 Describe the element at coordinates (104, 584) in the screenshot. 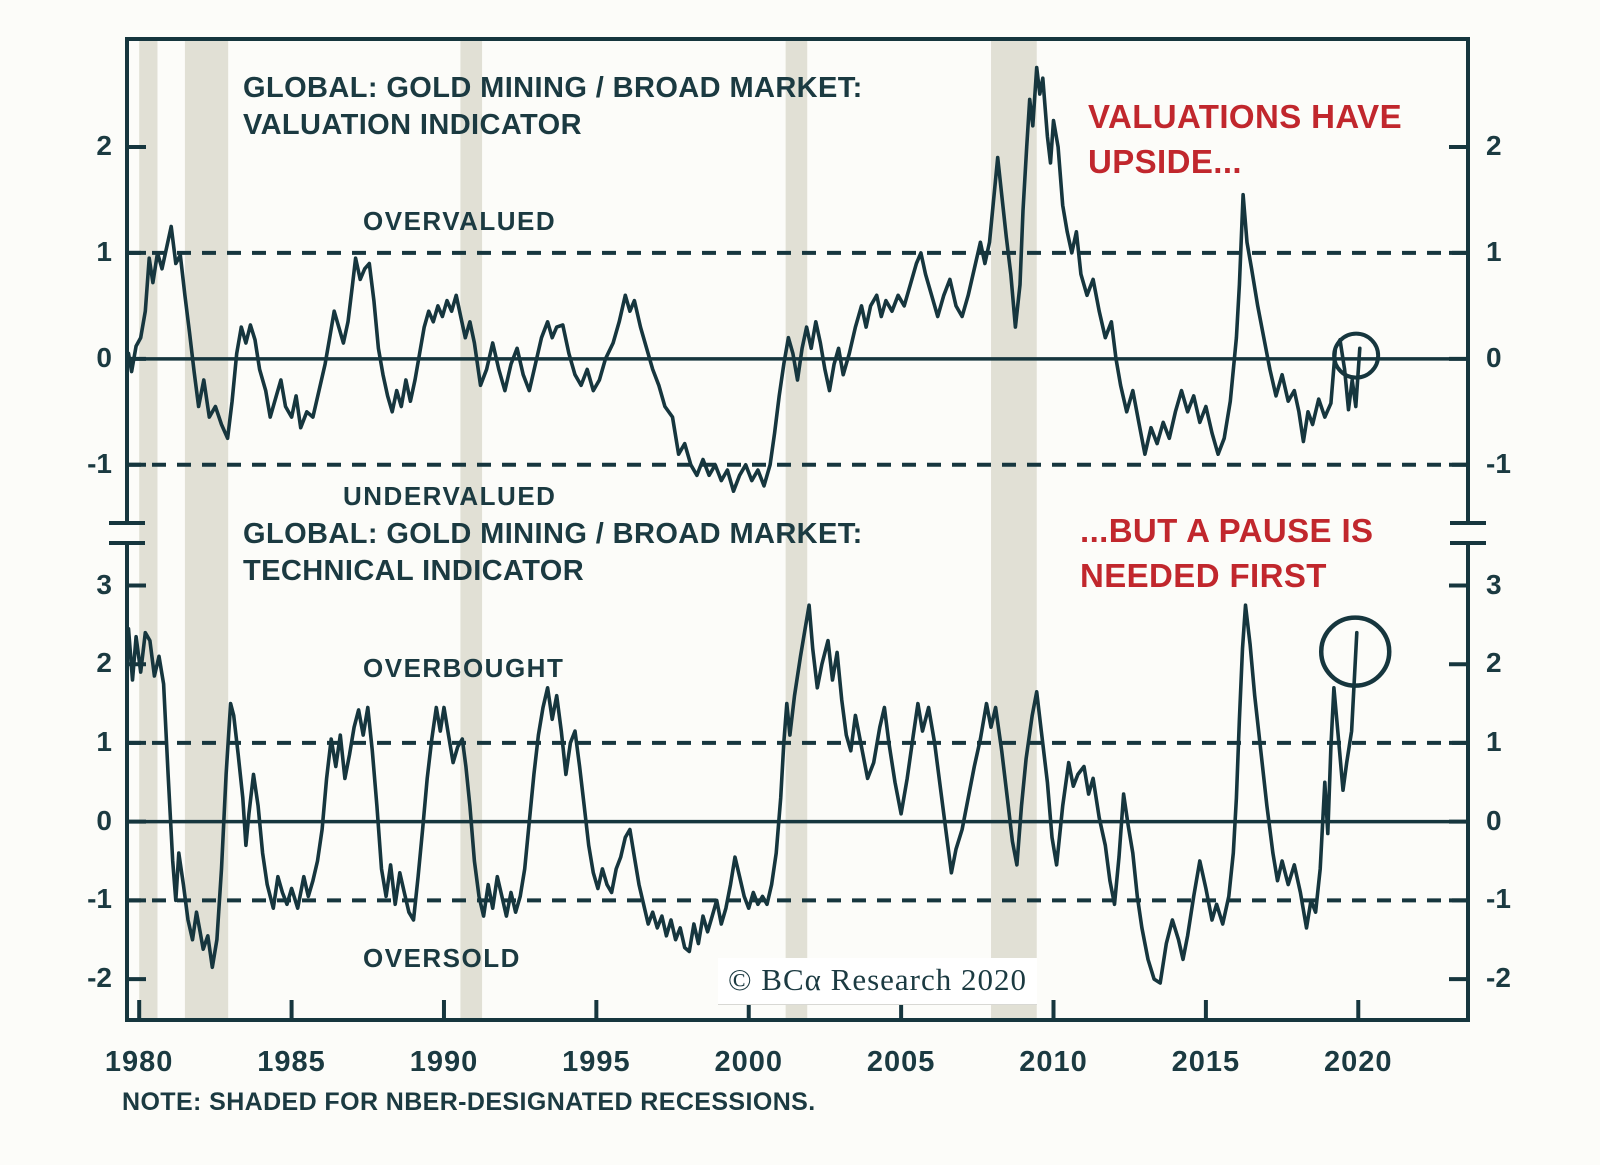

I see `y-axis-label-left: 3` at that location.